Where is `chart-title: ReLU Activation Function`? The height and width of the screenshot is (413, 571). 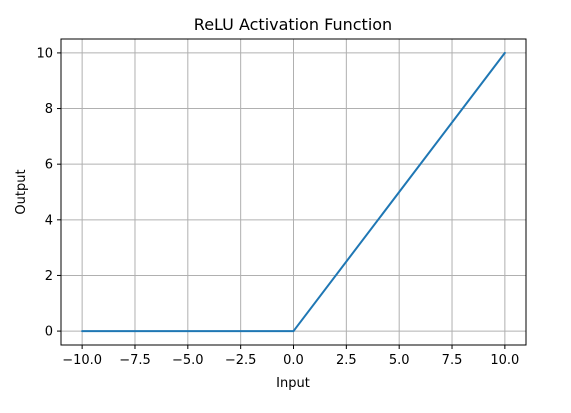 chart-title: ReLU Activation Function is located at coordinates (293, 24).